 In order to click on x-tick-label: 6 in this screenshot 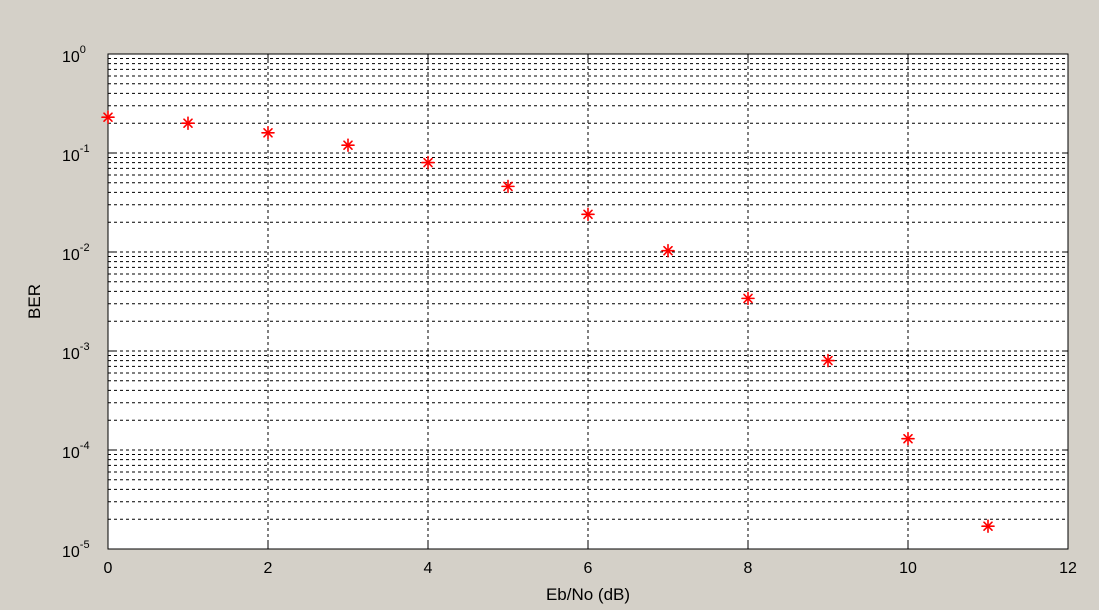, I will do `click(588, 568)`.